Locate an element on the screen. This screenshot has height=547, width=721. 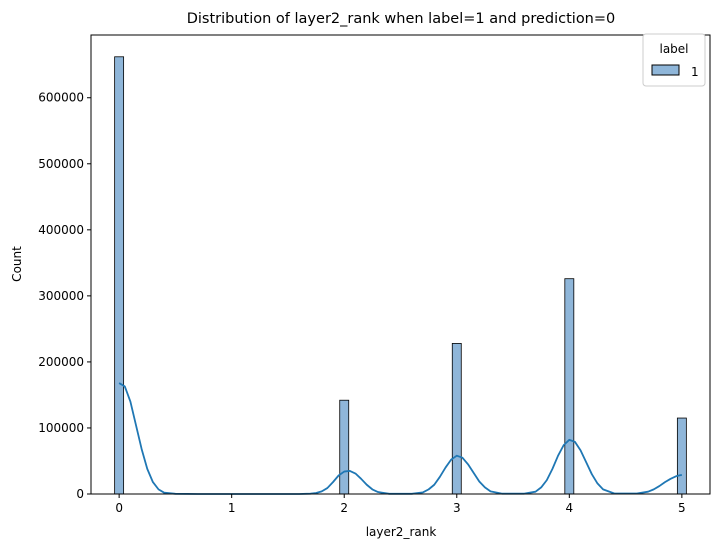
legend: label 1 is located at coordinates (674, 60).